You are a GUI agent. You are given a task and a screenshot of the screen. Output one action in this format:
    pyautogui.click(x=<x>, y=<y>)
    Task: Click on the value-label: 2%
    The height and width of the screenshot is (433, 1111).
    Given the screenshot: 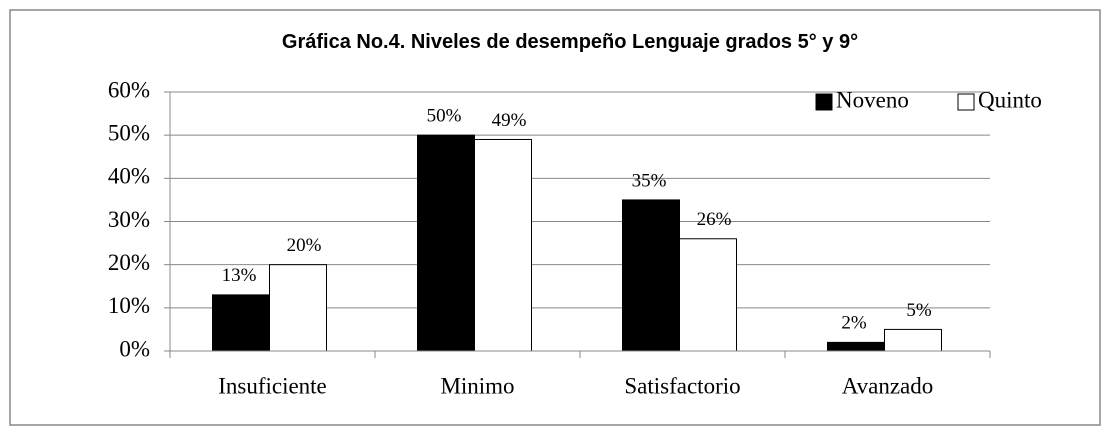 What is the action you would take?
    pyautogui.click(x=854, y=323)
    